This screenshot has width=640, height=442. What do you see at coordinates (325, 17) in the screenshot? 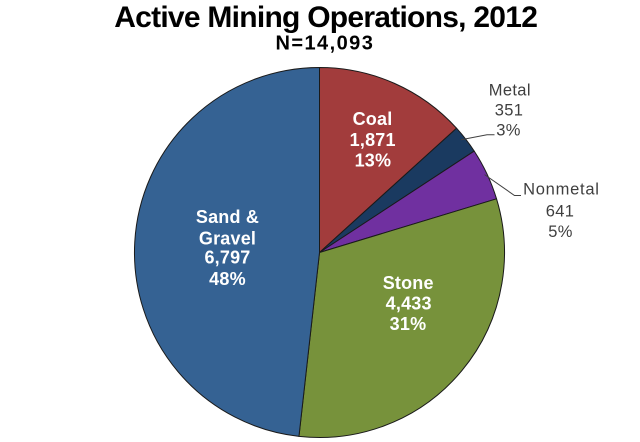
I see `svg-text: Active Mining Operations, 2012` at bounding box center [325, 17].